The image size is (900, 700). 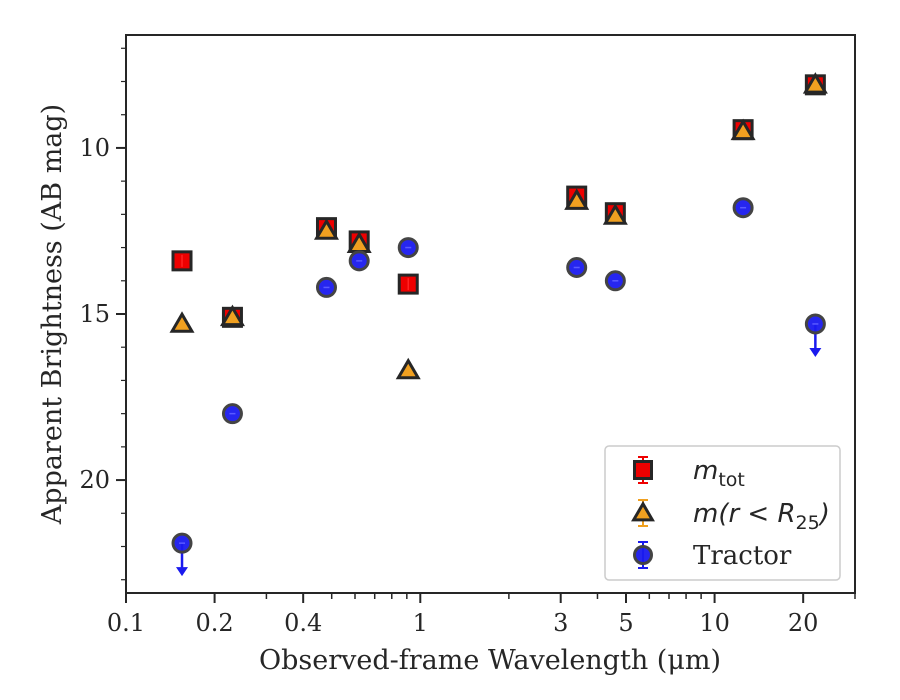 What do you see at coordinates (803, 623) in the screenshot?
I see `x-tick-label: 20` at bounding box center [803, 623].